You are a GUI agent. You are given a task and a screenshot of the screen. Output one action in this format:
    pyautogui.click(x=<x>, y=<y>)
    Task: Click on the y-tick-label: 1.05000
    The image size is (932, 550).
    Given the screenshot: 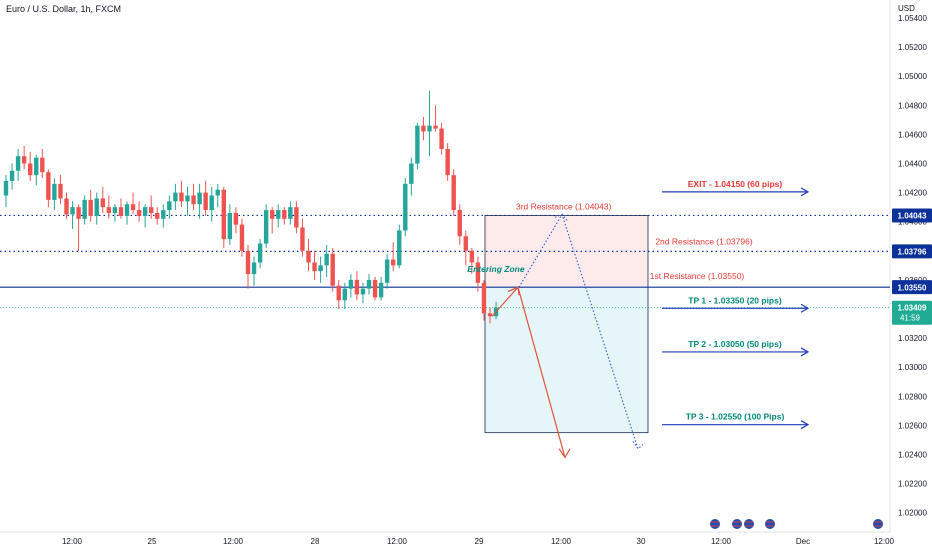 What is the action you would take?
    pyautogui.click(x=912, y=76)
    